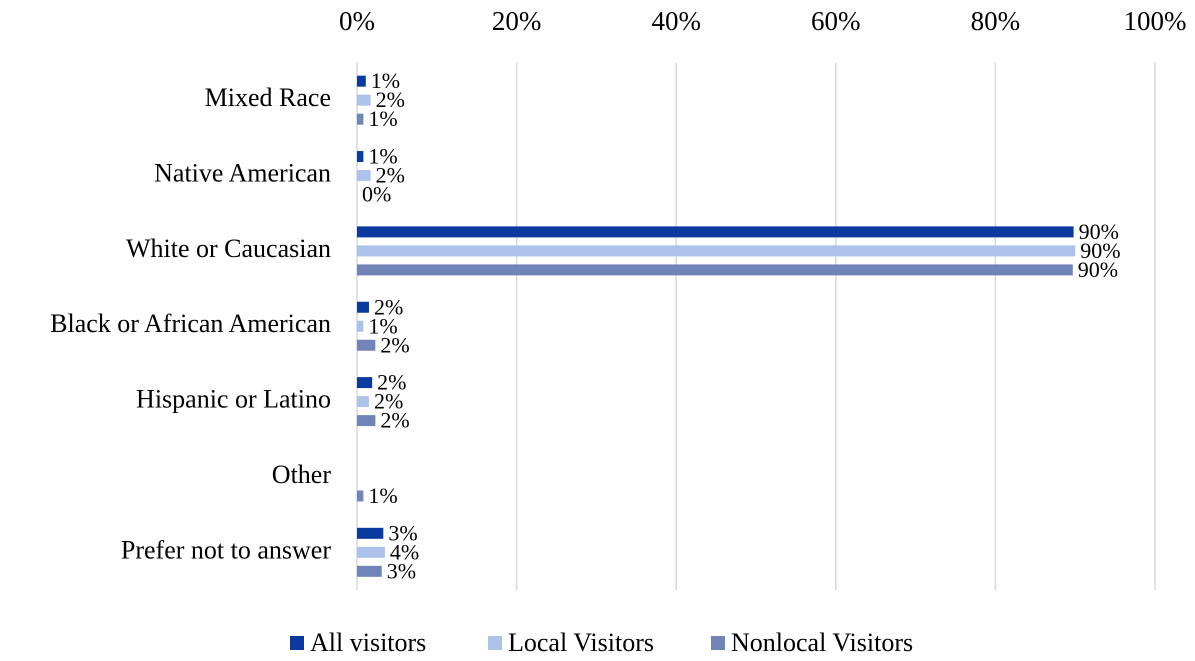  What do you see at coordinates (836, 21) in the screenshot?
I see `x-tick-label: 60%` at bounding box center [836, 21].